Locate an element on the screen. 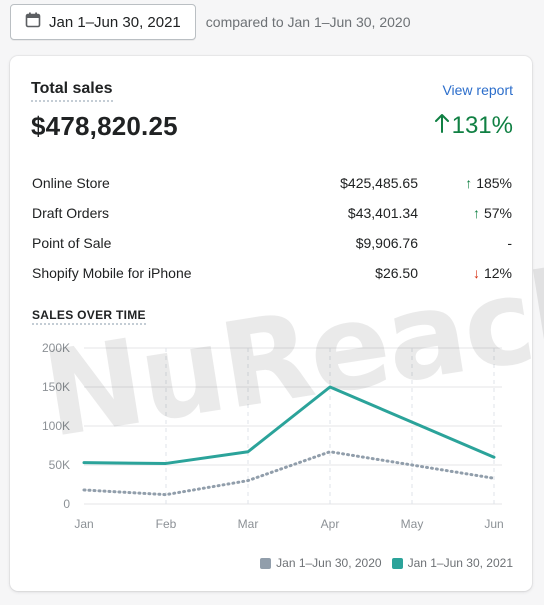 This screenshot has height=605, width=544. total-change: 131% is located at coordinates (473, 126).